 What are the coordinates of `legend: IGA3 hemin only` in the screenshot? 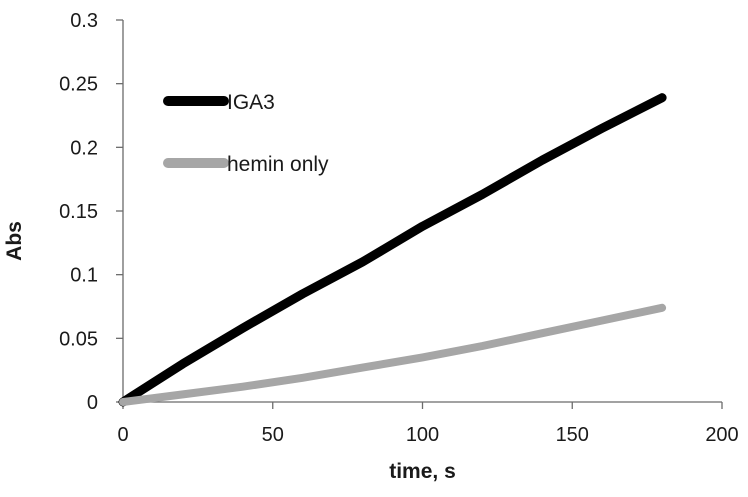 It's located at (246, 133).